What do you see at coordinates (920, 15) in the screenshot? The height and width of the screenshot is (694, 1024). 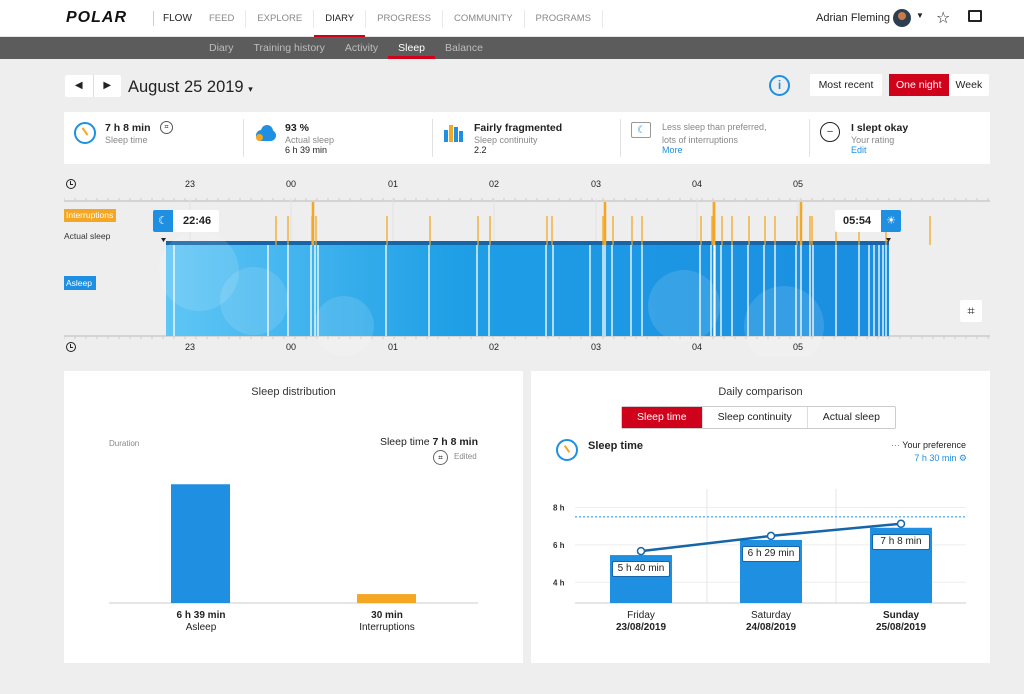 I see `user-menu-caret-icon: ▼` at bounding box center [920, 15].